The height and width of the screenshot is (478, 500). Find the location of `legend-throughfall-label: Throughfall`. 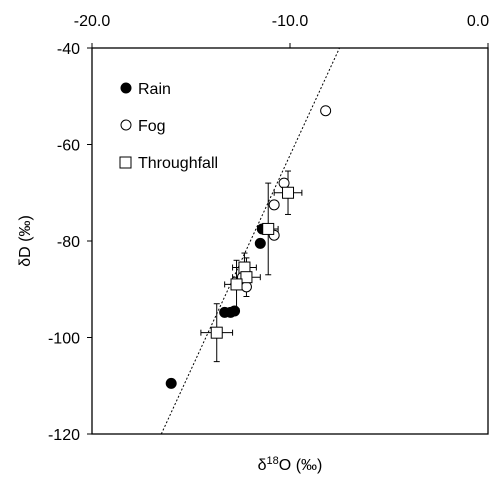

legend-throughfall-label: Throughfall is located at coordinates (178, 163).